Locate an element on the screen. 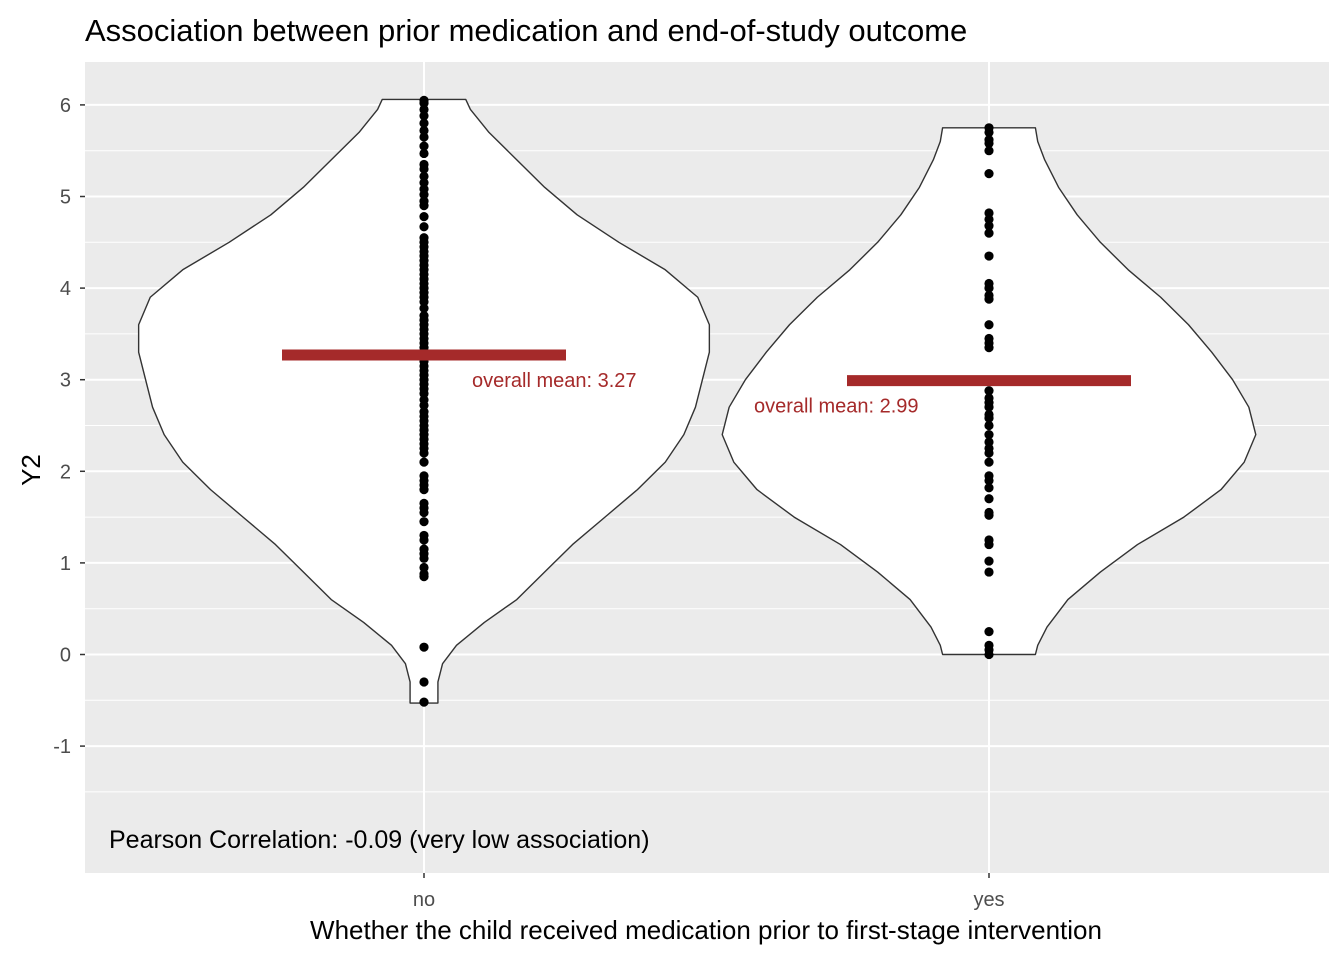  mean-label-no: overall mean: 3.27 is located at coordinates (554, 381).